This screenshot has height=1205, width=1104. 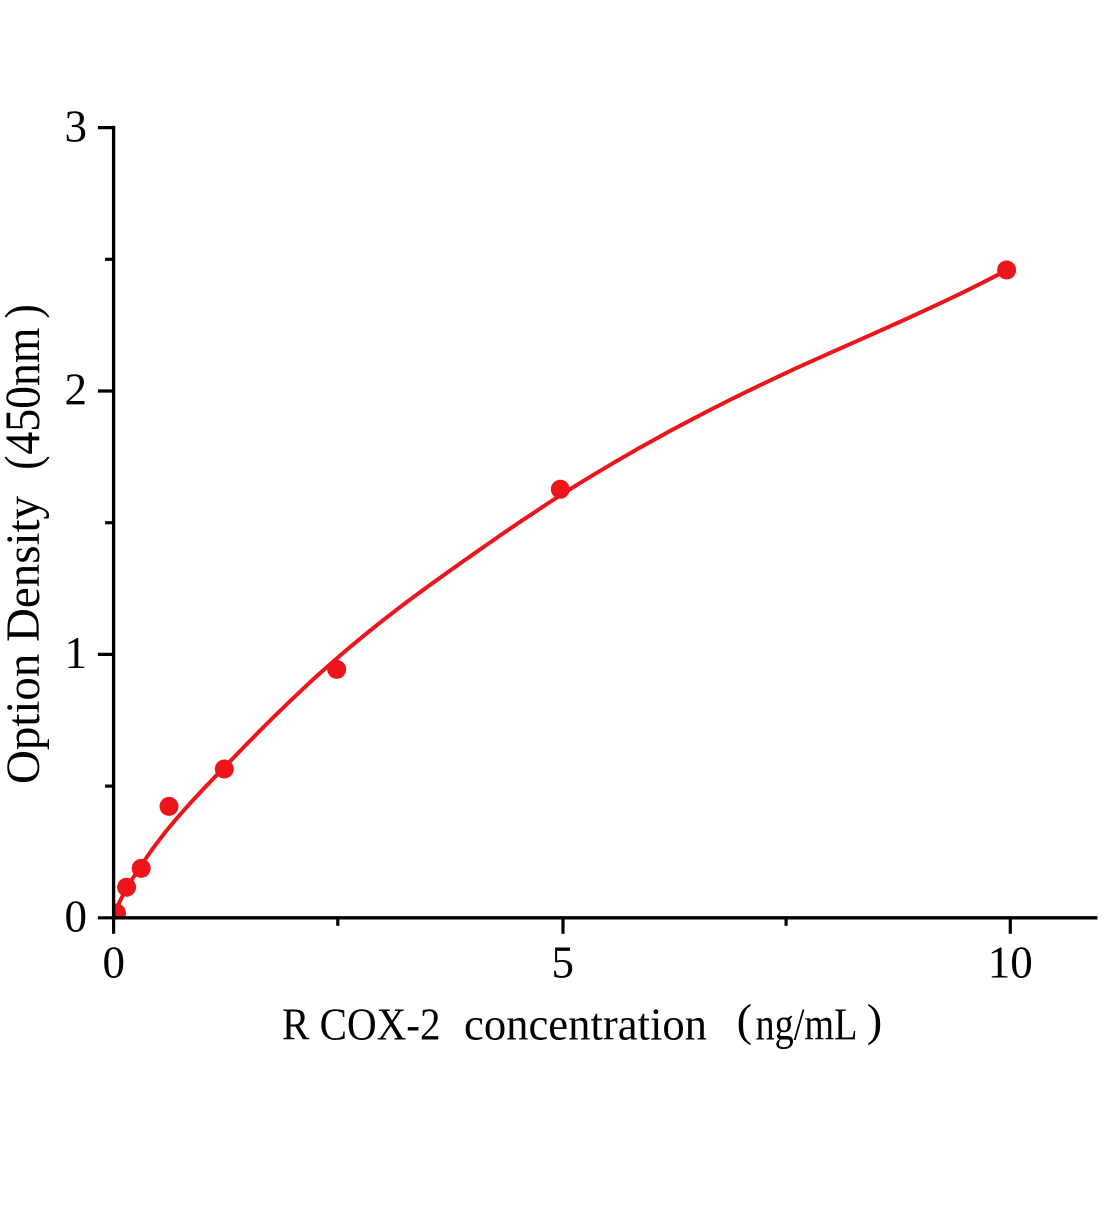 I want to click on svg-text: 3, so click(x=76, y=126).